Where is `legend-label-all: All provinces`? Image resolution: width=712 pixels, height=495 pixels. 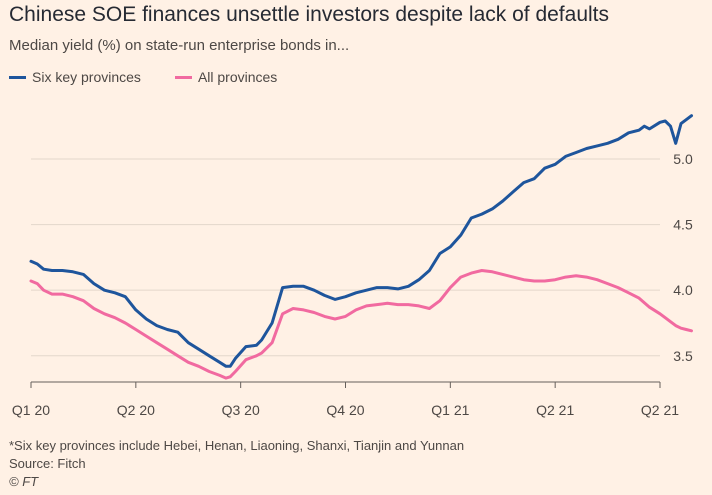
legend-label-all: All provinces is located at coordinates (237, 77).